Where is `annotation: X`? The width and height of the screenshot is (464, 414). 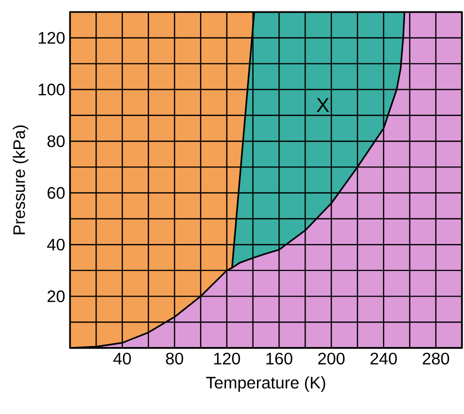 annotation: X is located at coordinates (323, 105).